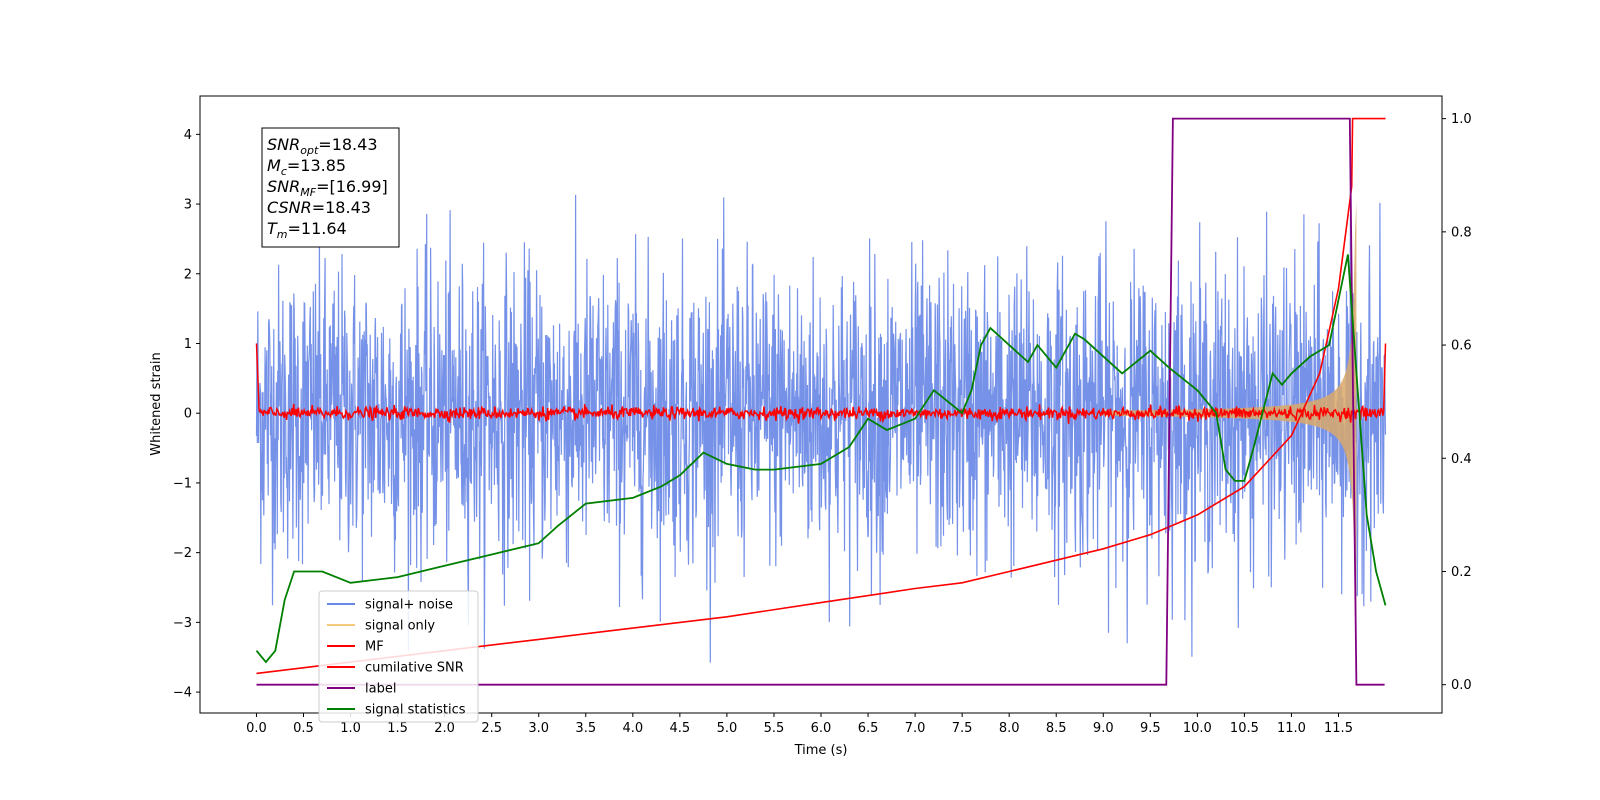  Describe the element at coordinates (322, 146) in the screenshot. I see `annotation-line: SNRopt=18.43` at that location.